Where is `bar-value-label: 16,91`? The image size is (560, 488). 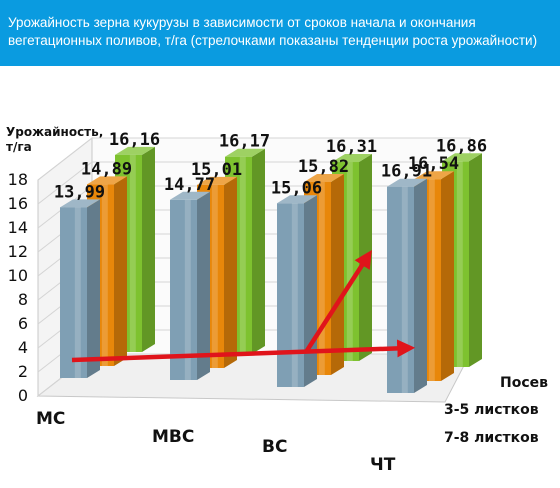 bar-value-label: 16,91 is located at coordinates (406, 172).